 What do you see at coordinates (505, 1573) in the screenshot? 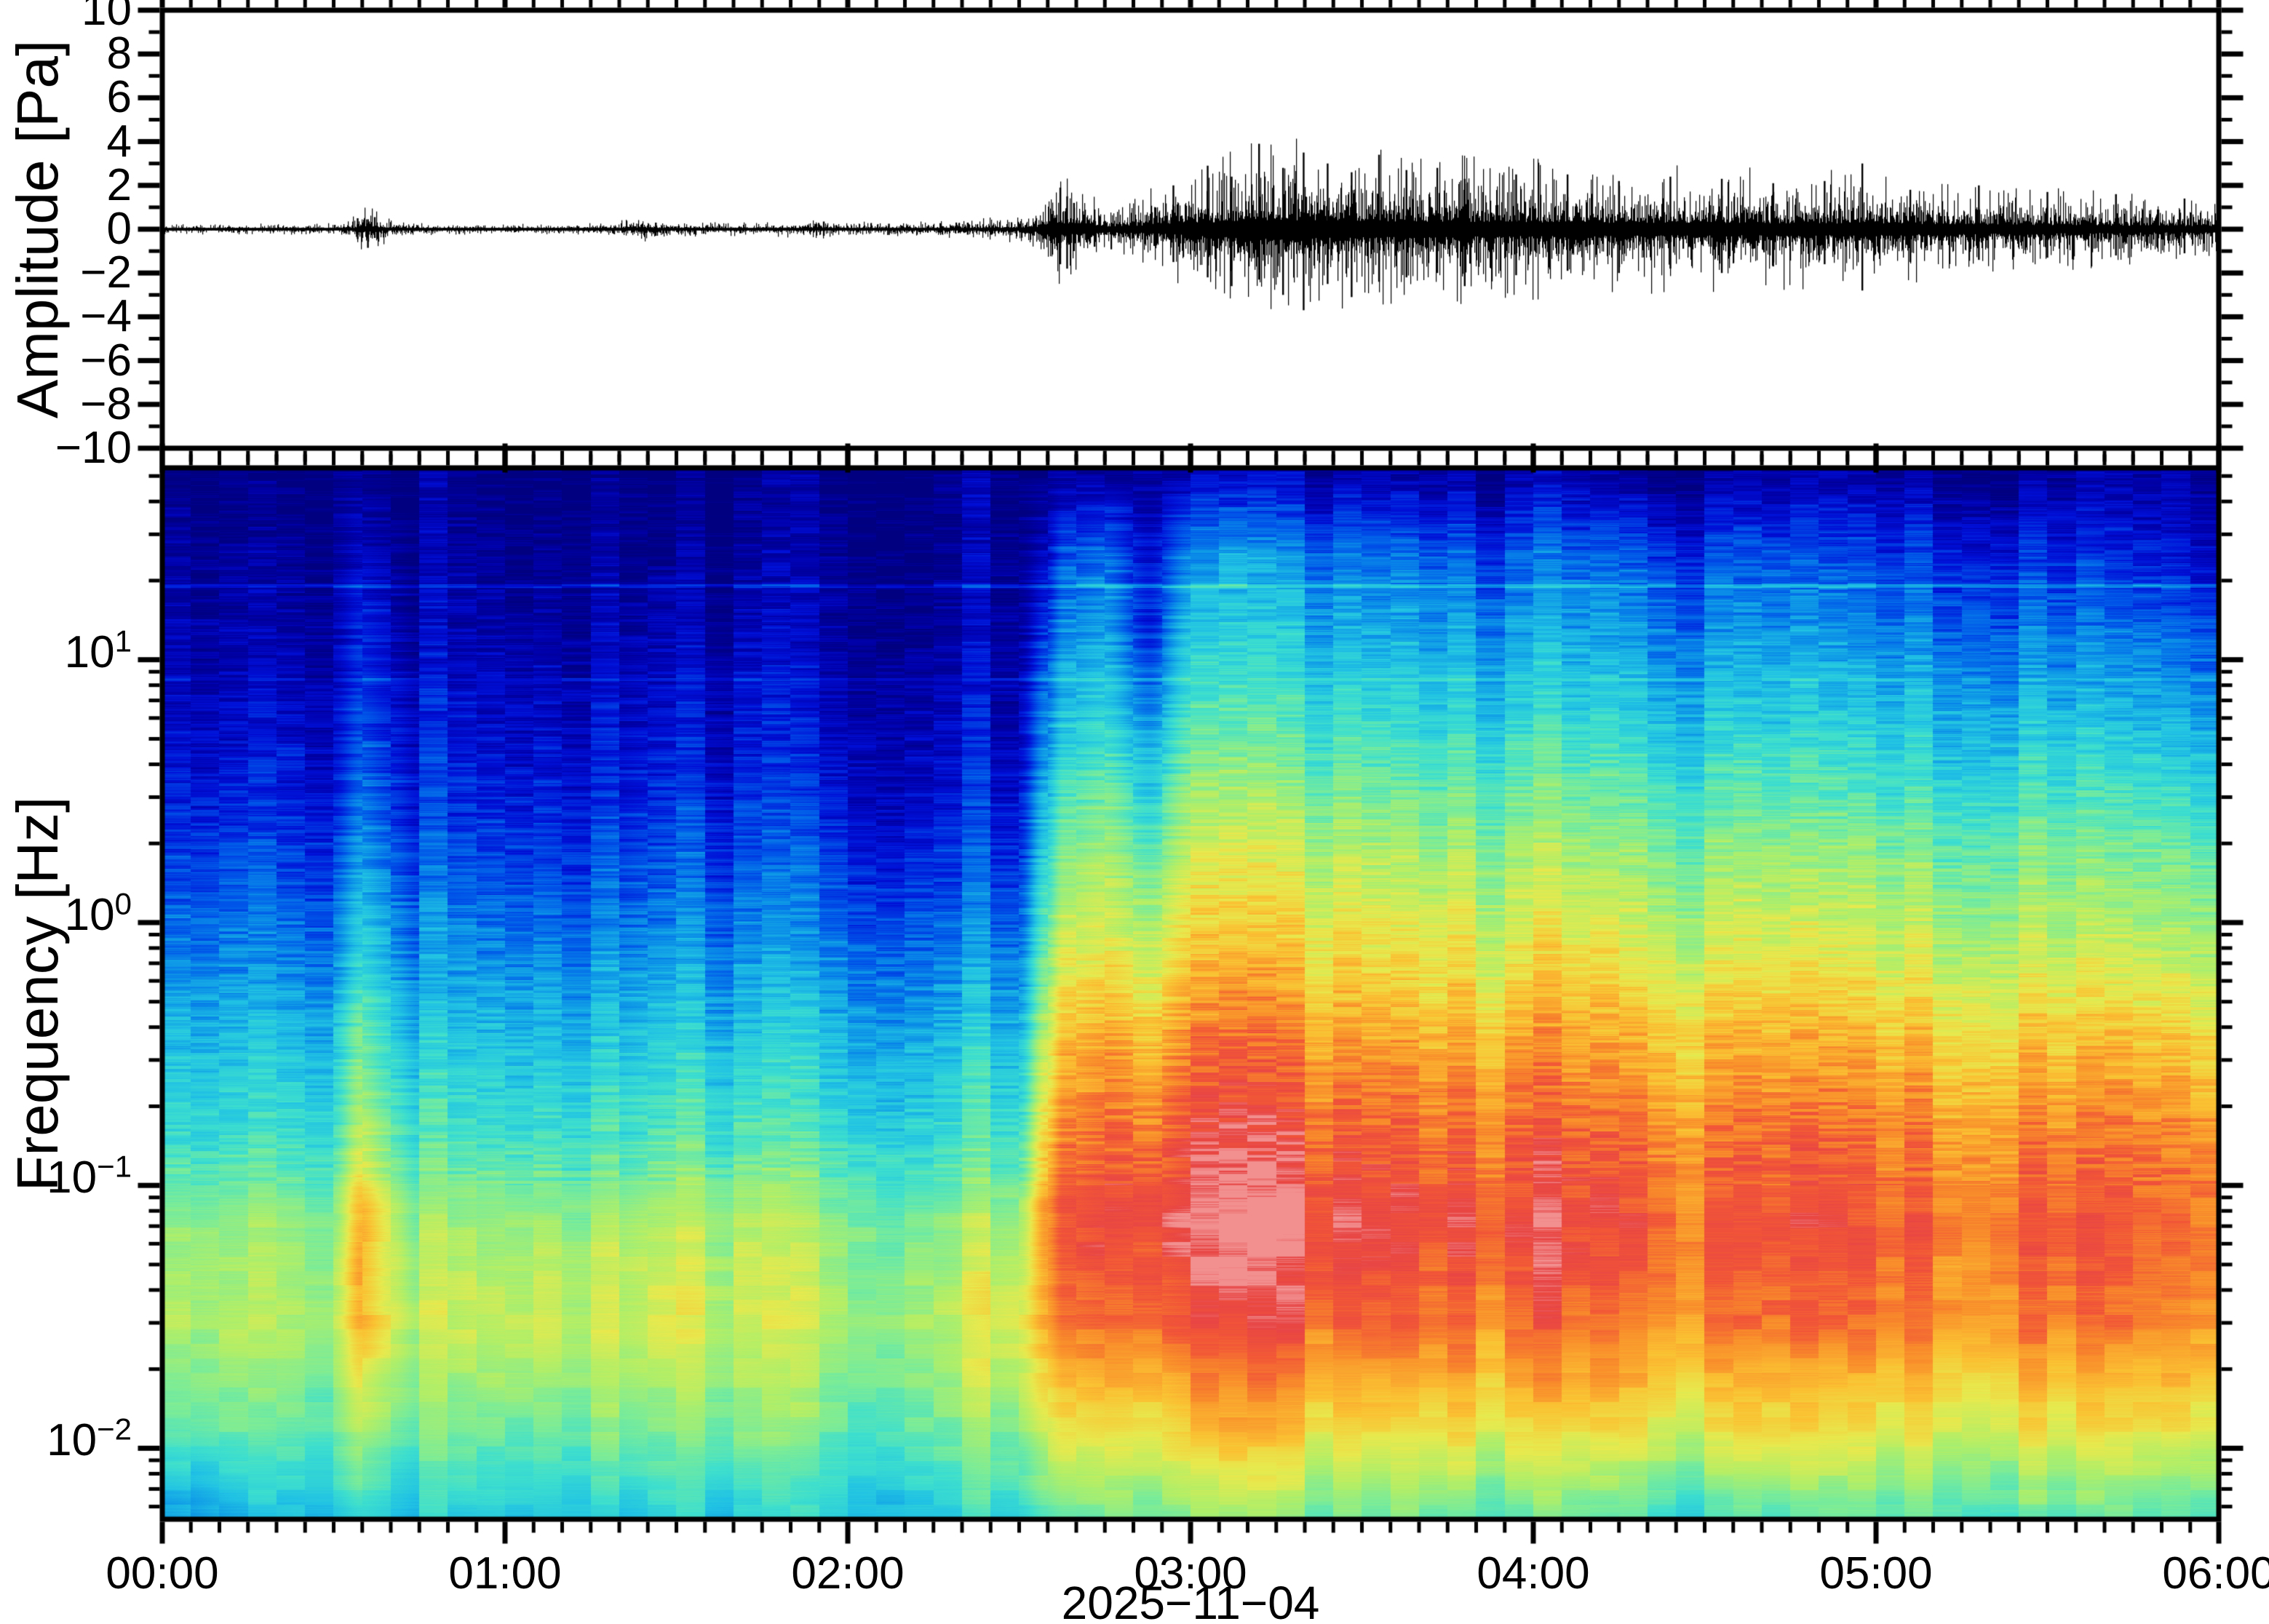
I see `time-tick-label: 01:00` at bounding box center [505, 1573].